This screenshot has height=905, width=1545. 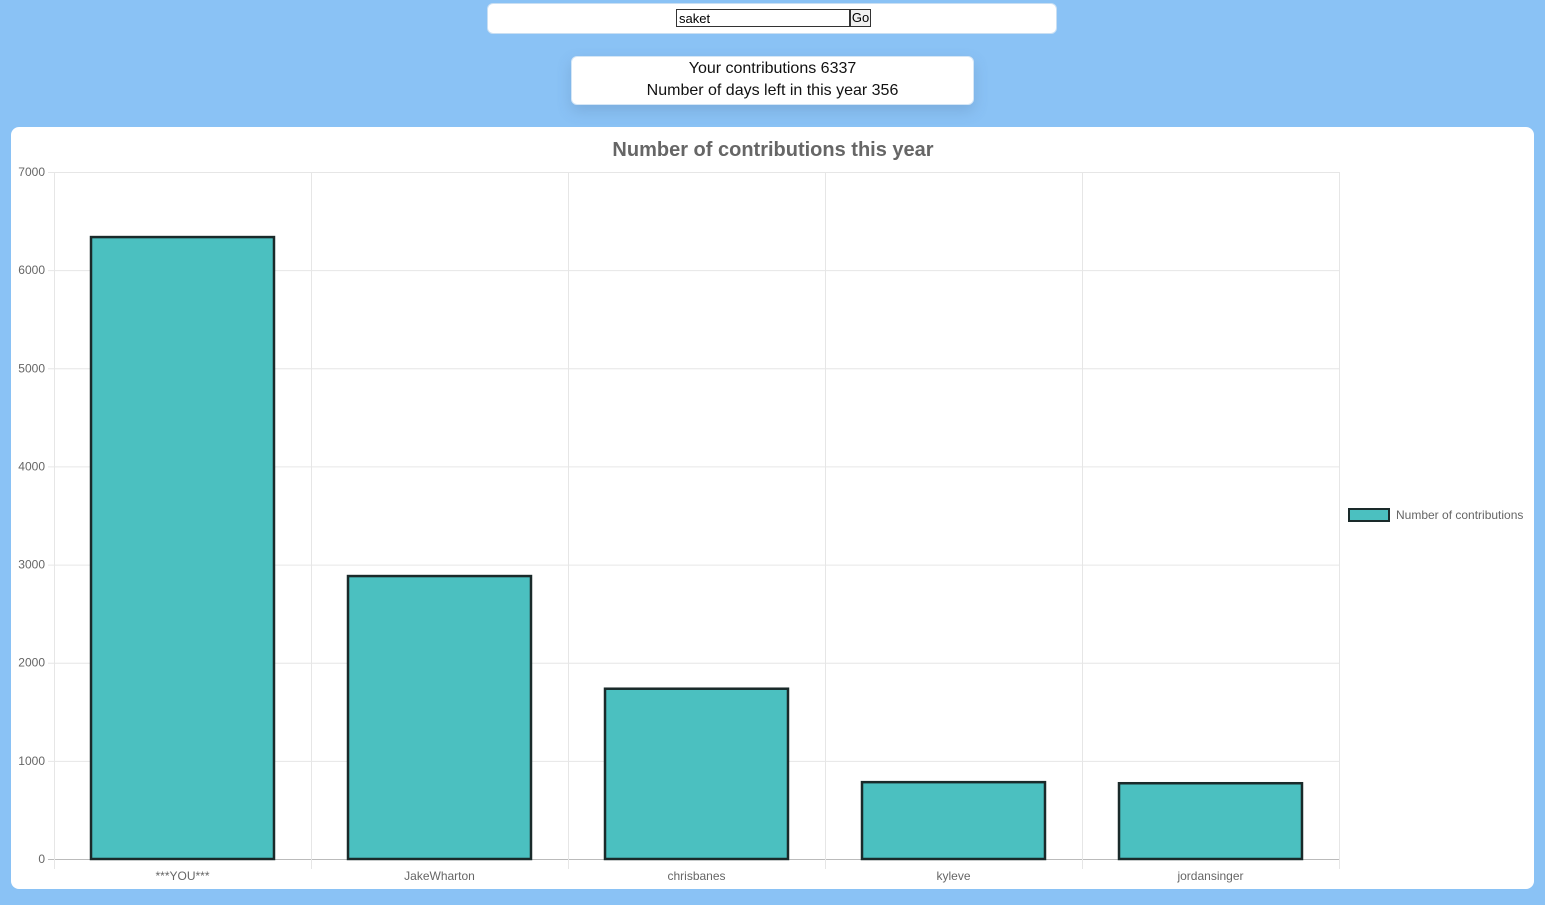 I want to click on y-tick-label: 2000, so click(x=31, y=663).